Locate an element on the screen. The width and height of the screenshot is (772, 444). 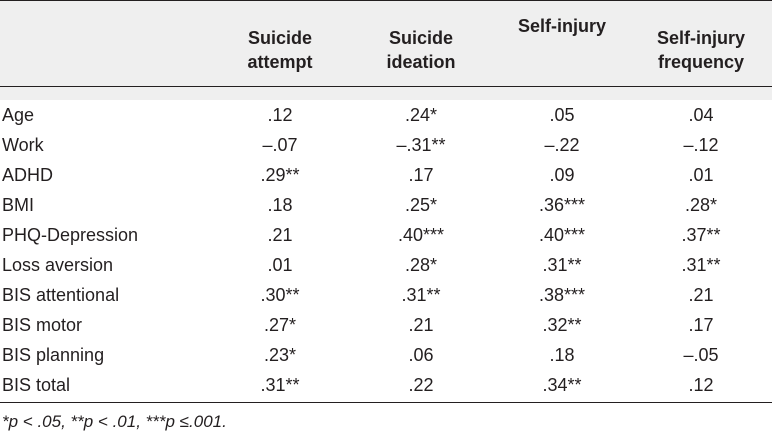
table-row: Loss aversion .01 .28* .31** .31** is located at coordinates (386, 265).